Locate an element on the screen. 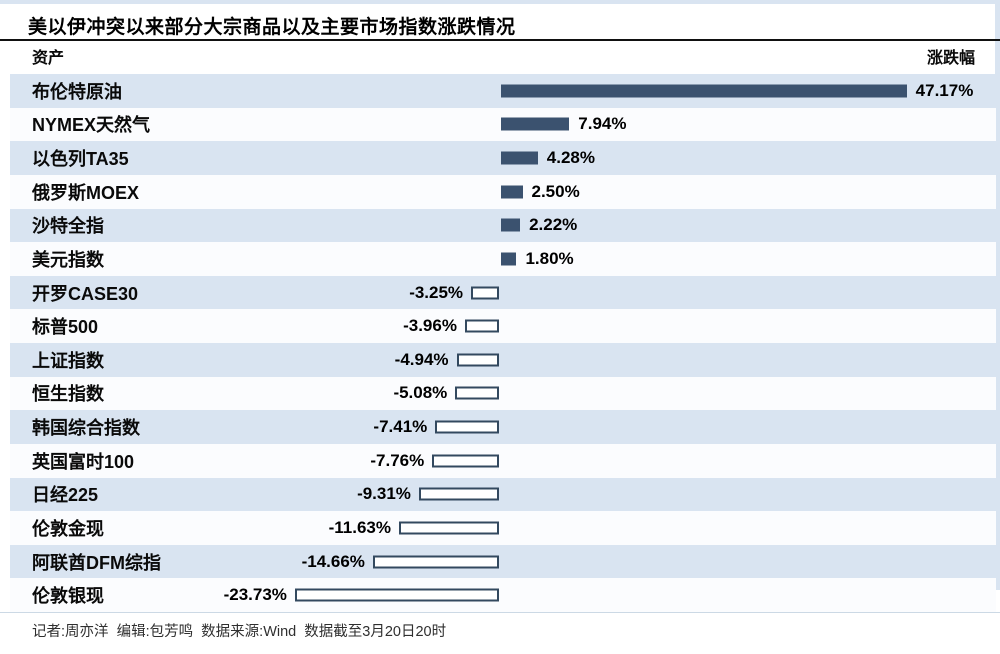  value-label: 1.80% is located at coordinates (549, 258).